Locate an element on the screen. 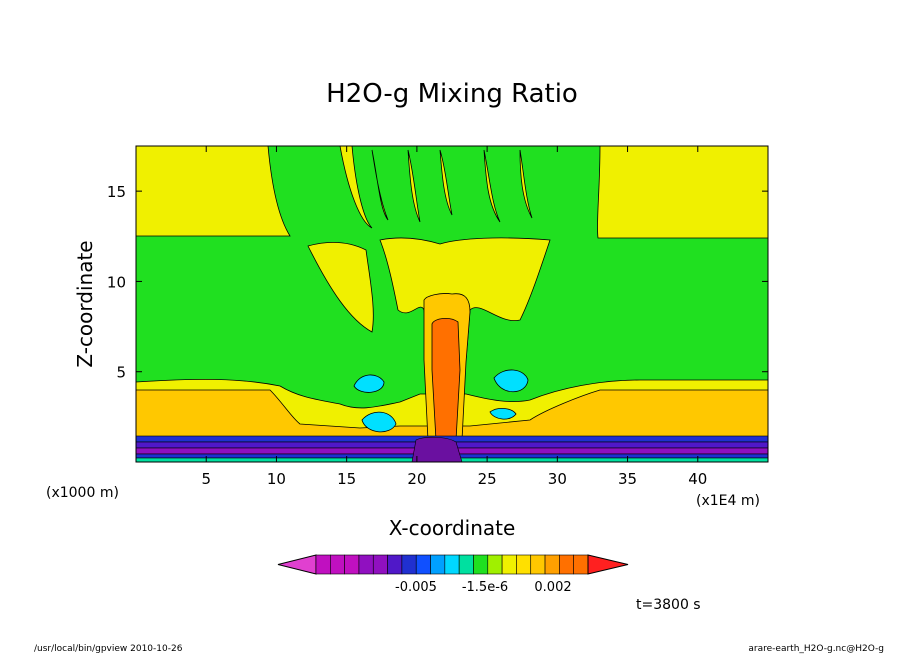 This screenshot has width=904, height=654. x-tick-label: 40 is located at coordinates (697, 479).